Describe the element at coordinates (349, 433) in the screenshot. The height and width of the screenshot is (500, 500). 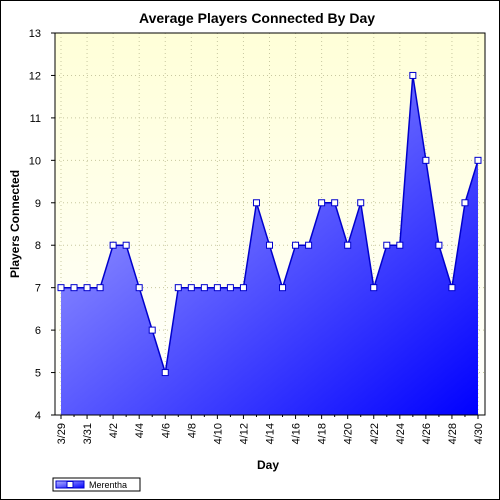
I see `x-tick-label: 4/20` at that location.